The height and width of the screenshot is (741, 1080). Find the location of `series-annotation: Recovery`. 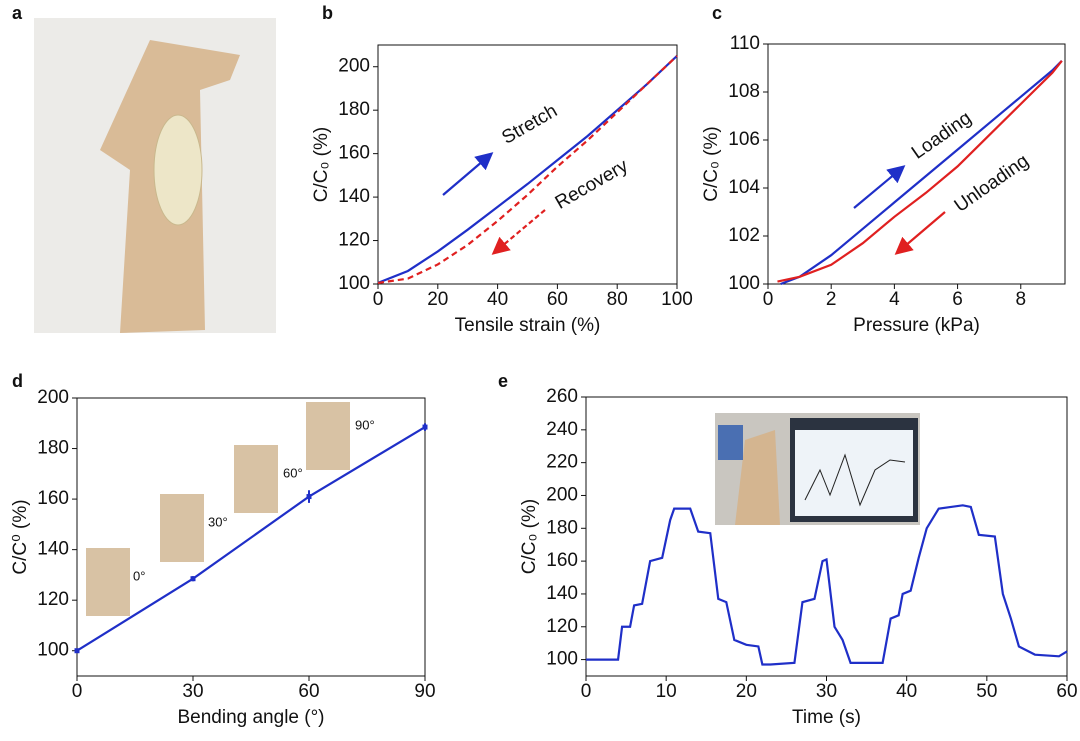

series-annotation: Recovery is located at coordinates (592, 184).